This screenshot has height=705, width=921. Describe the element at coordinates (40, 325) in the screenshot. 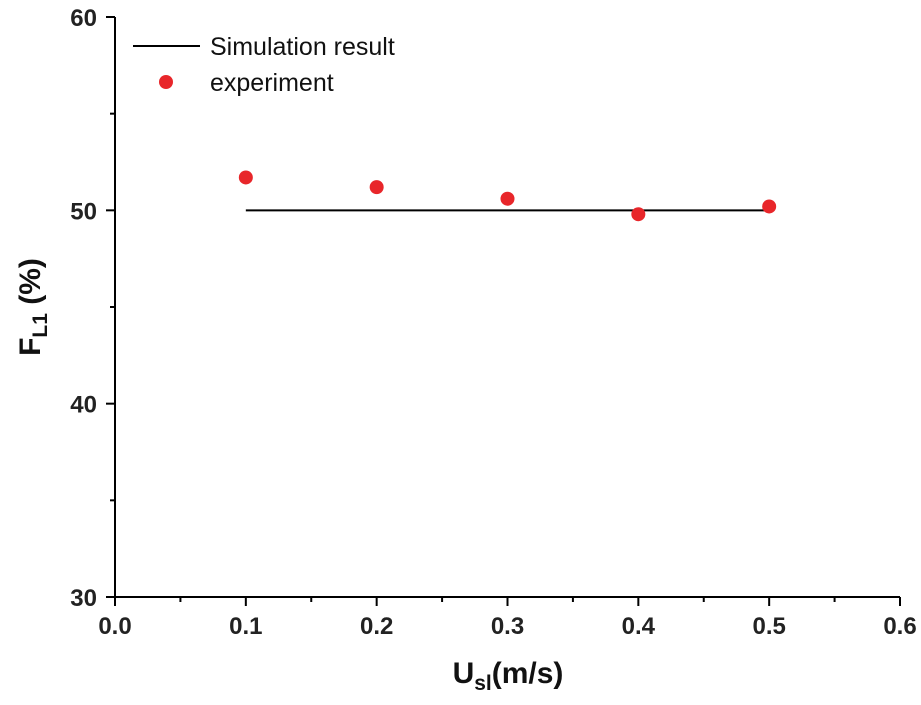

I see `y-axis-title-sub: L1` at that location.